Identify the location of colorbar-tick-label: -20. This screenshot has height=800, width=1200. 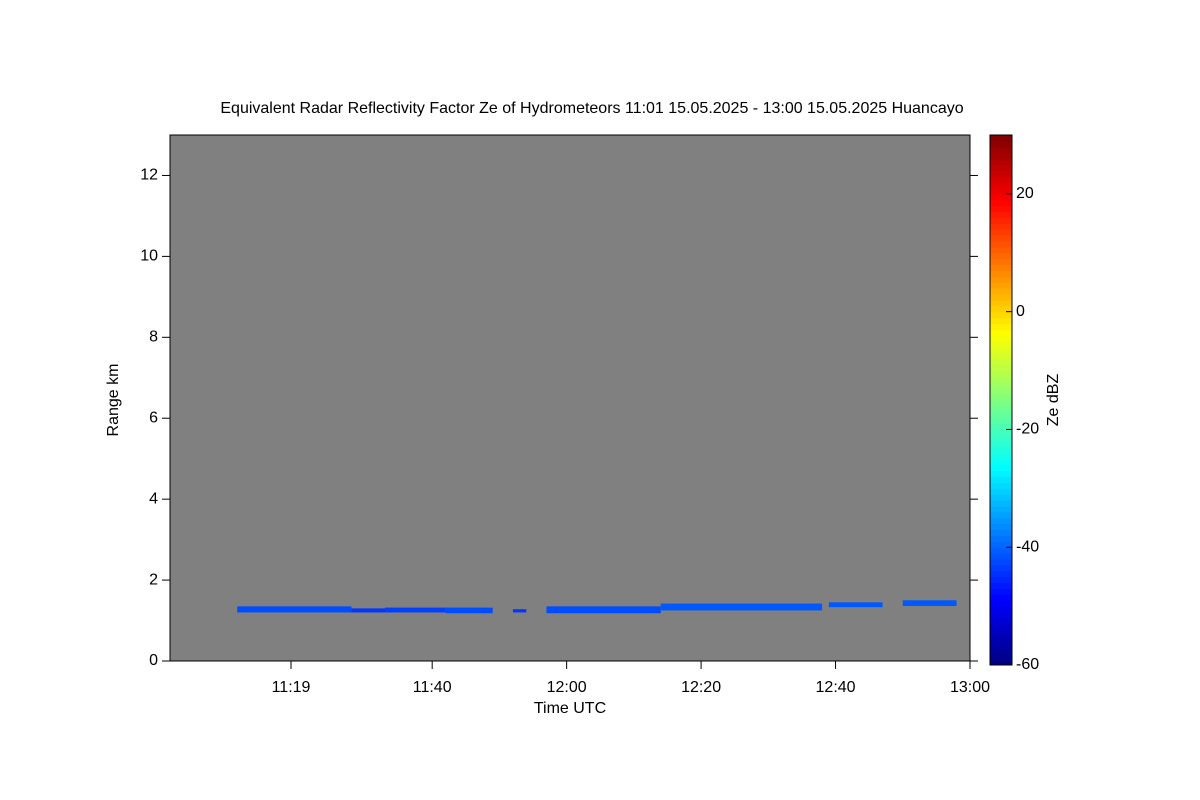
(1027, 429).